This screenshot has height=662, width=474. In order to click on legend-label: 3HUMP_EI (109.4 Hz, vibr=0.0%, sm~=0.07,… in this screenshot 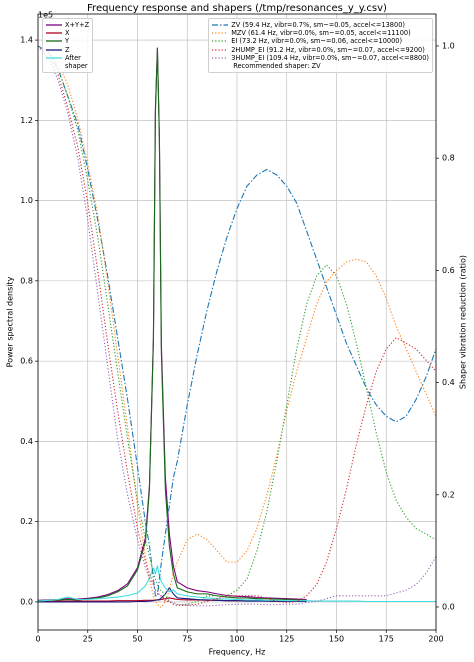, I will do `click(330, 57)`.